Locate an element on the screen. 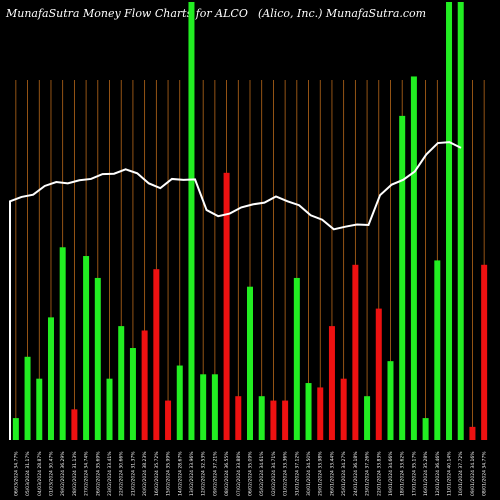 The width and height of the screenshot is (500, 500). x-tick-label: 01/02/2024 33.36% is located at coordinates (286, 473).